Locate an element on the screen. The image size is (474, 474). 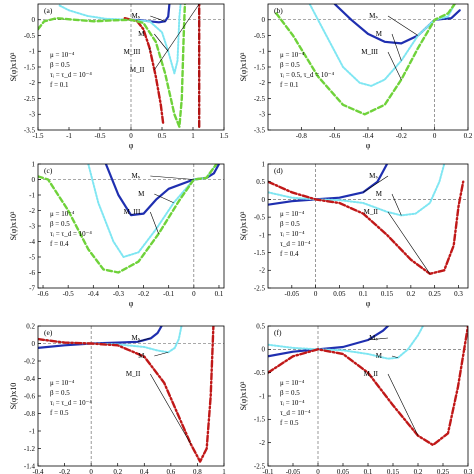
y-tick-label: 0.2 is located at coordinates (30, 326).